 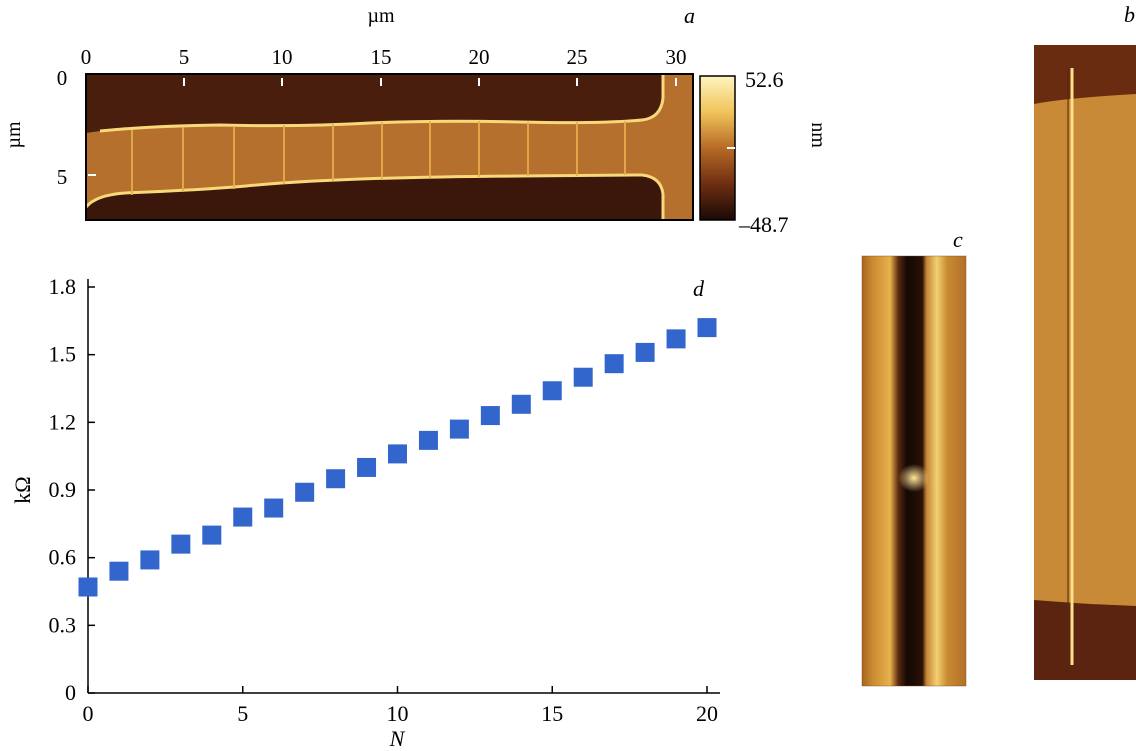 I want to click on x-tick-label: 10, so click(x=398, y=713).